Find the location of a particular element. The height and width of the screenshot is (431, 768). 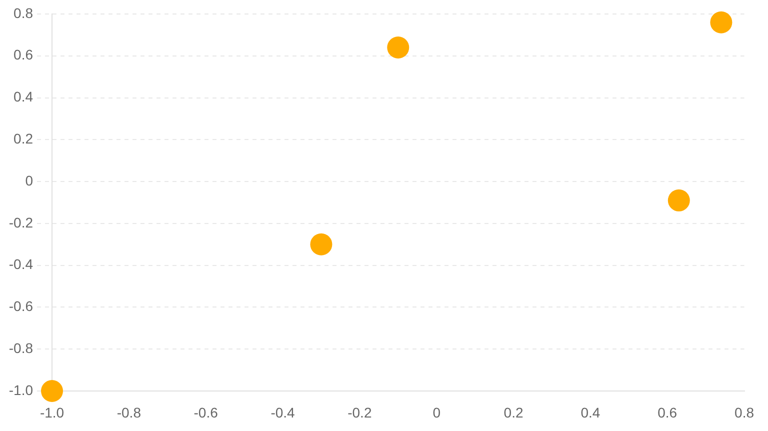

x-tick-label: 0 is located at coordinates (436, 412).